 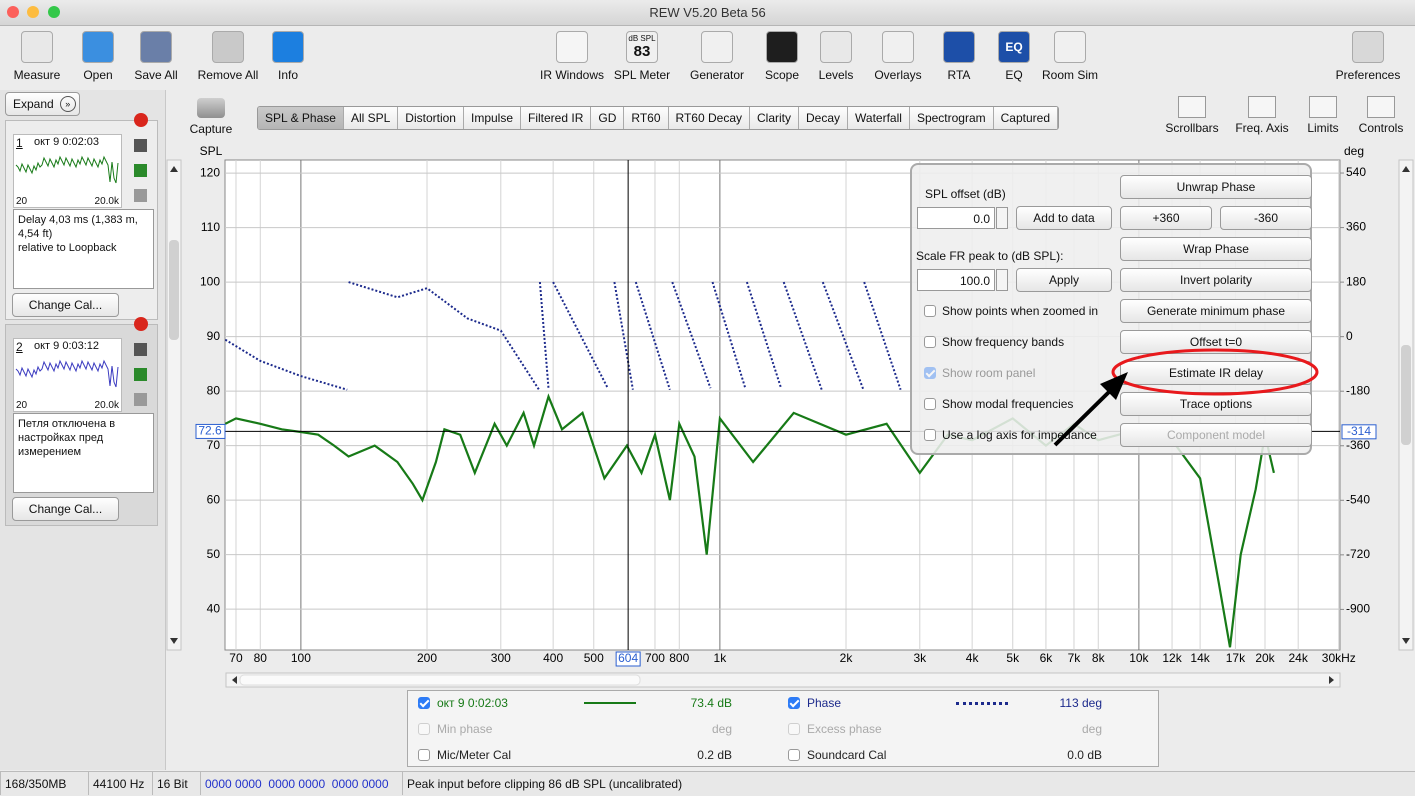 What do you see at coordinates (836, 75) in the screenshot?
I see `tool-label: Levels` at bounding box center [836, 75].